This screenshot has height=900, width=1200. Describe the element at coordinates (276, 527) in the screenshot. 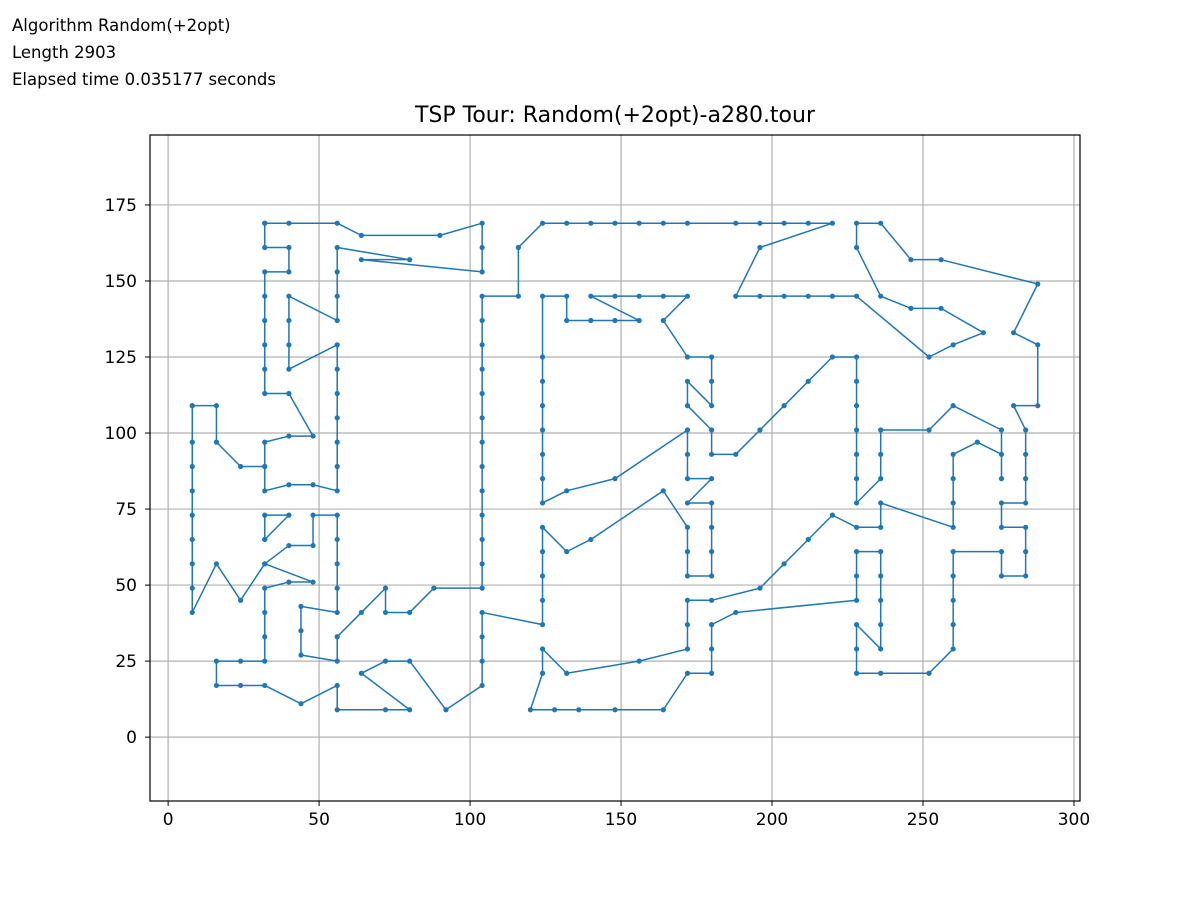

I see `tour-path` at that location.